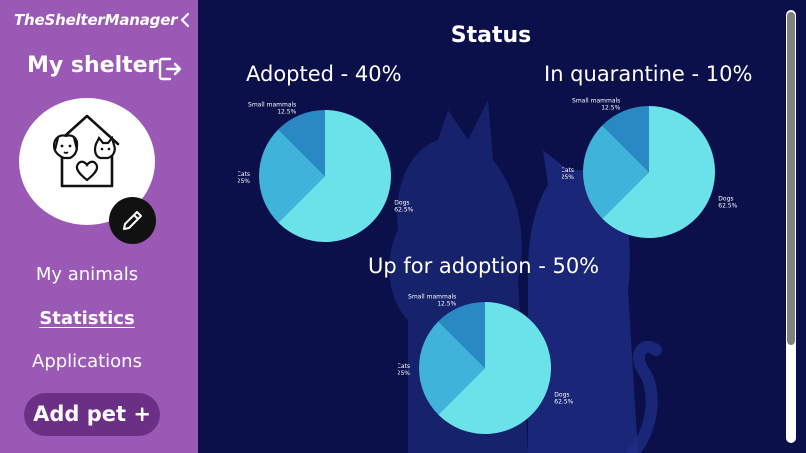  Describe the element at coordinates (491, 35) in the screenshot. I see `page-title: Status` at that location.